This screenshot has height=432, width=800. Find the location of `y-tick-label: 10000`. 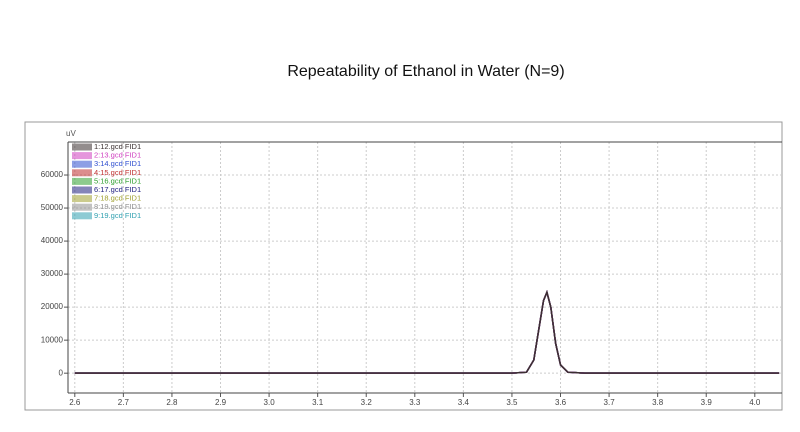

y-tick-label: 10000 is located at coordinates (52, 339).